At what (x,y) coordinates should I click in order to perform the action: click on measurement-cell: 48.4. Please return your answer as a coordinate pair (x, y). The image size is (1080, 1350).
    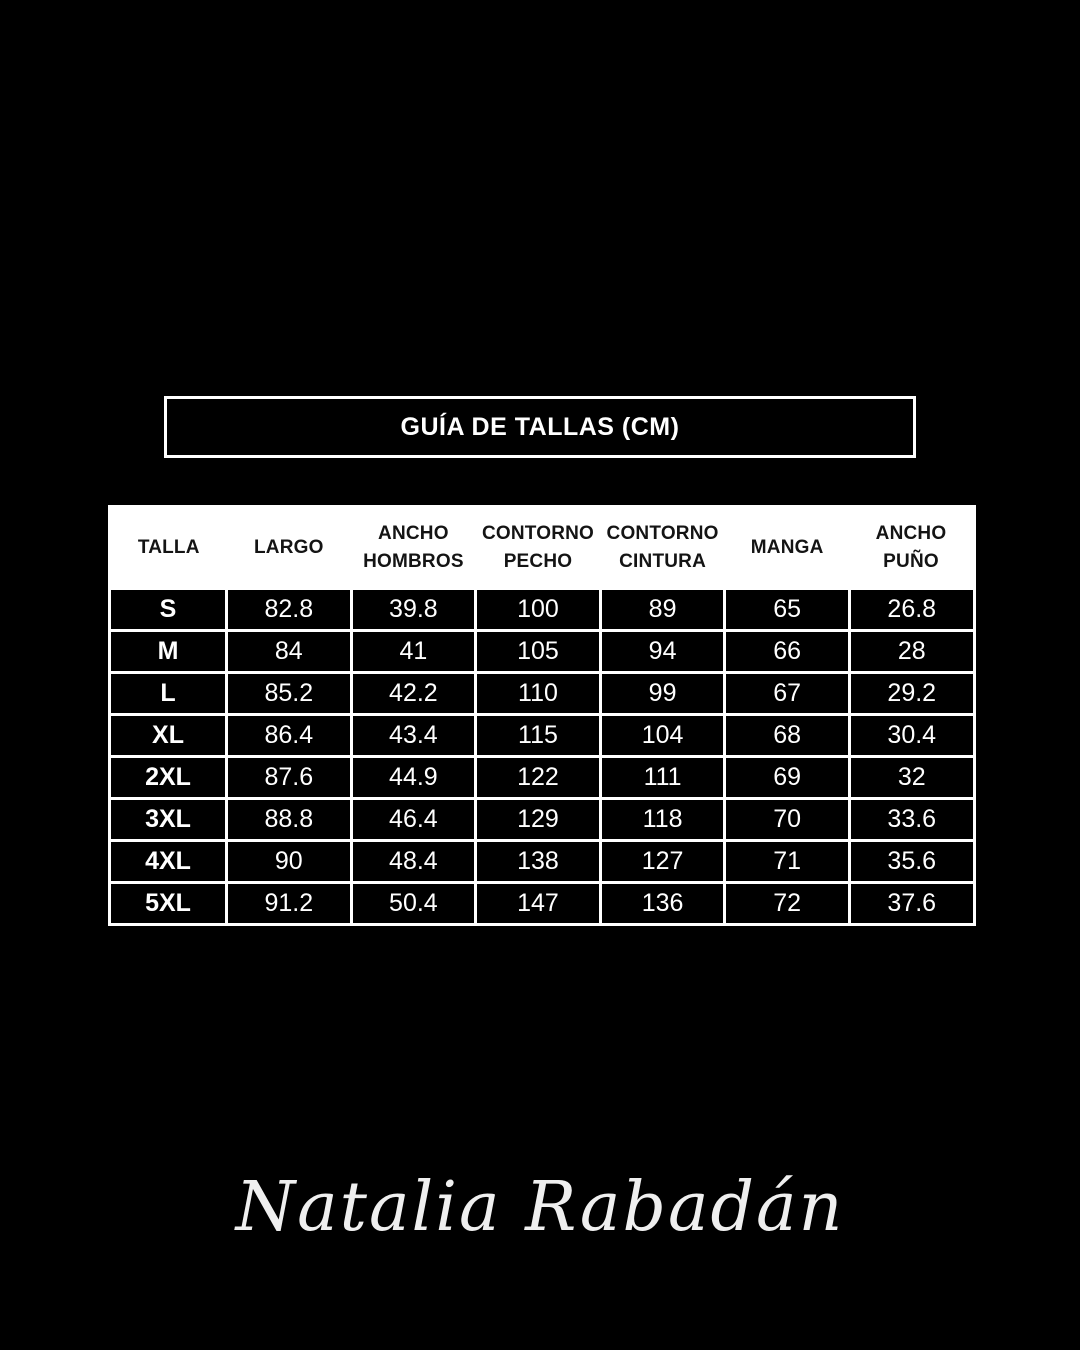
    Looking at the image, I should click on (413, 861).